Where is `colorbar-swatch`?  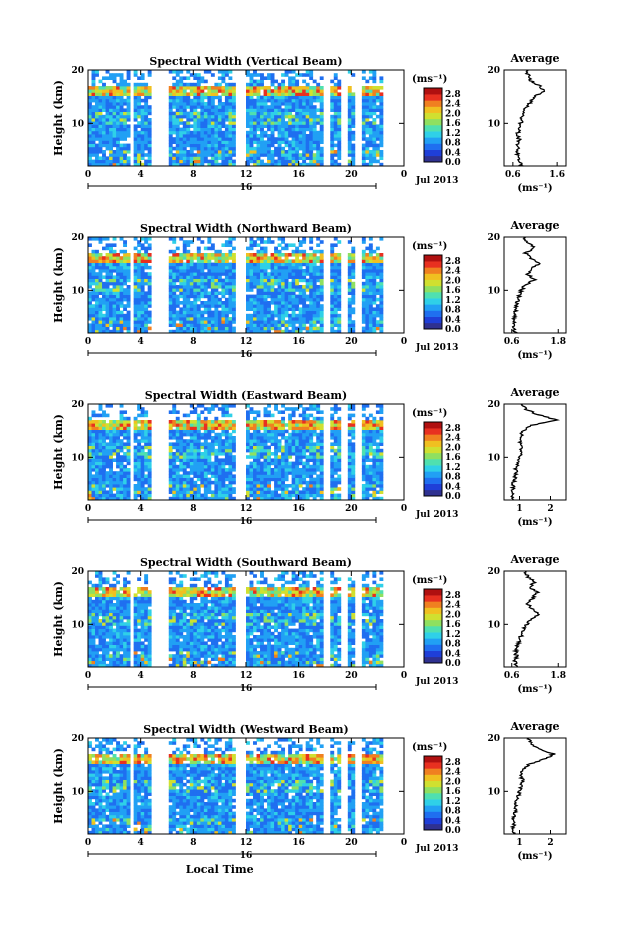 colorbar-swatch is located at coordinates (433, 264).